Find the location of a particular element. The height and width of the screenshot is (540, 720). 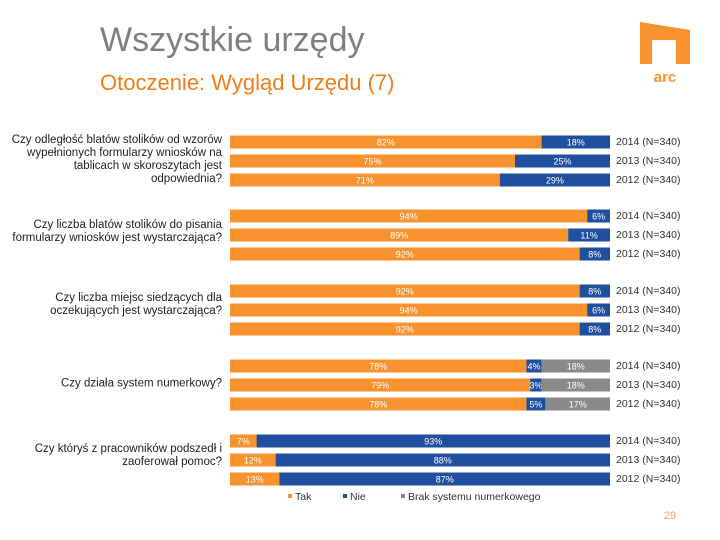

value-label: 82% is located at coordinates (386, 142).